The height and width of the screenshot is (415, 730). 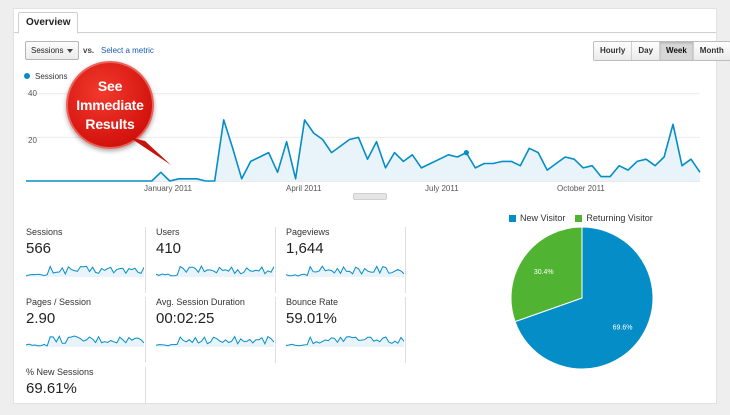 What do you see at coordinates (86, 260) in the screenshot?
I see `metric-card-sessions: Sessions 566` at bounding box center [86, 260].